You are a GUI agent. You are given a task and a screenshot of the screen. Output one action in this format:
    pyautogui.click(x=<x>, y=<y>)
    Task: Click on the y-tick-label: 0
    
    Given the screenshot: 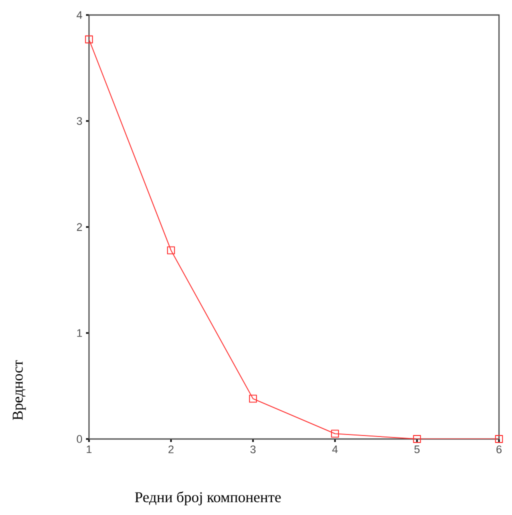 What is the action you would take?
    pyautogui.click(x=79, y=439)
    